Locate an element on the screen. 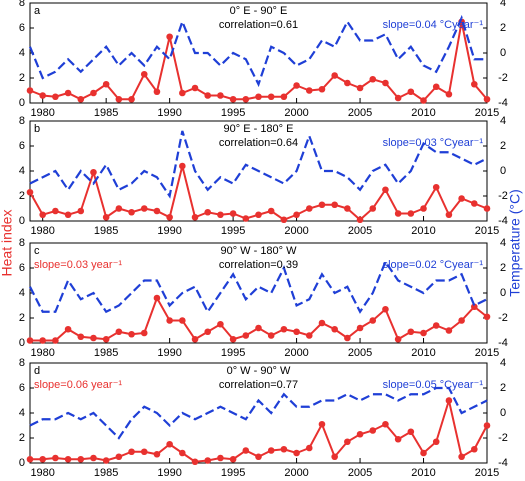  correlation: correlation=0.61 is located at coordinates (258, 25).